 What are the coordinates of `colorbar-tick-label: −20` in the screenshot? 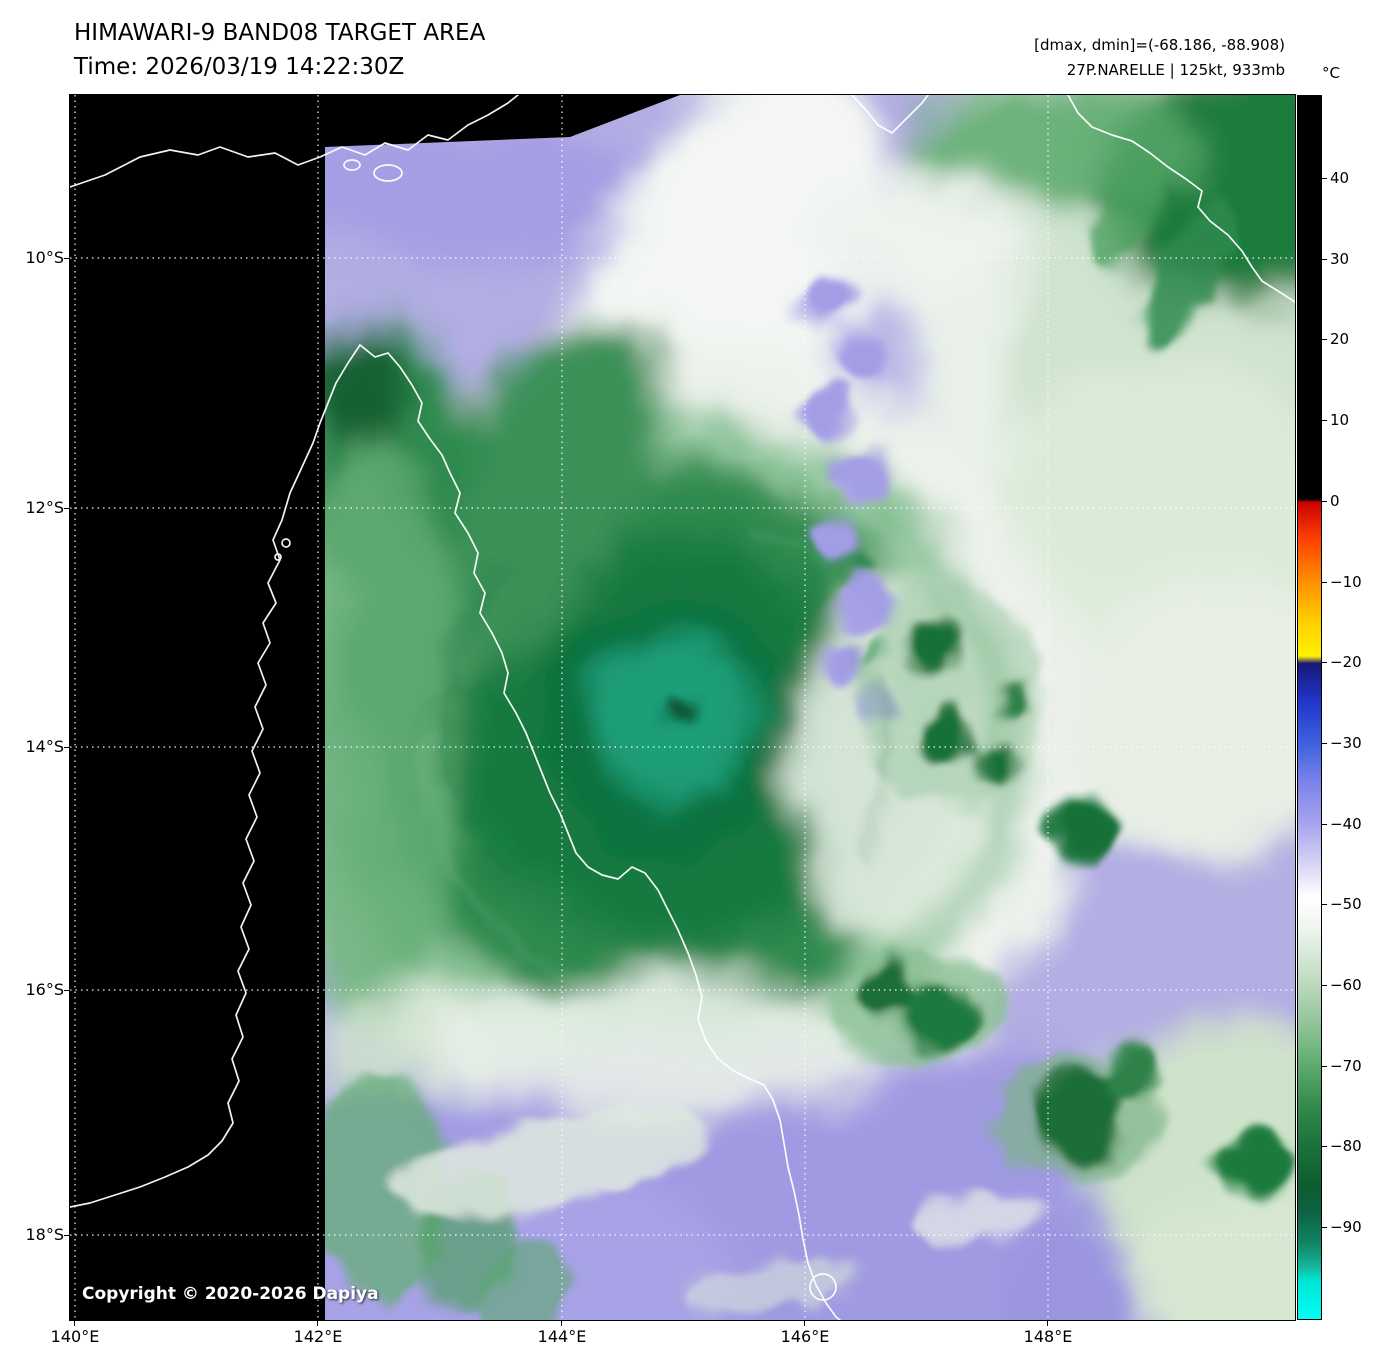 It's located at (1346, 662).